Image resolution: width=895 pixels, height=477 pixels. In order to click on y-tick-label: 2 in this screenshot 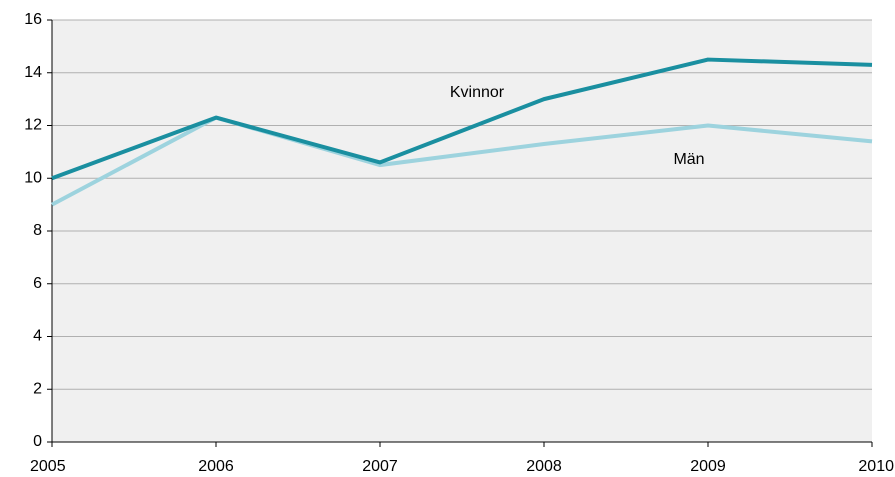, I will do `click(37, 388)`.